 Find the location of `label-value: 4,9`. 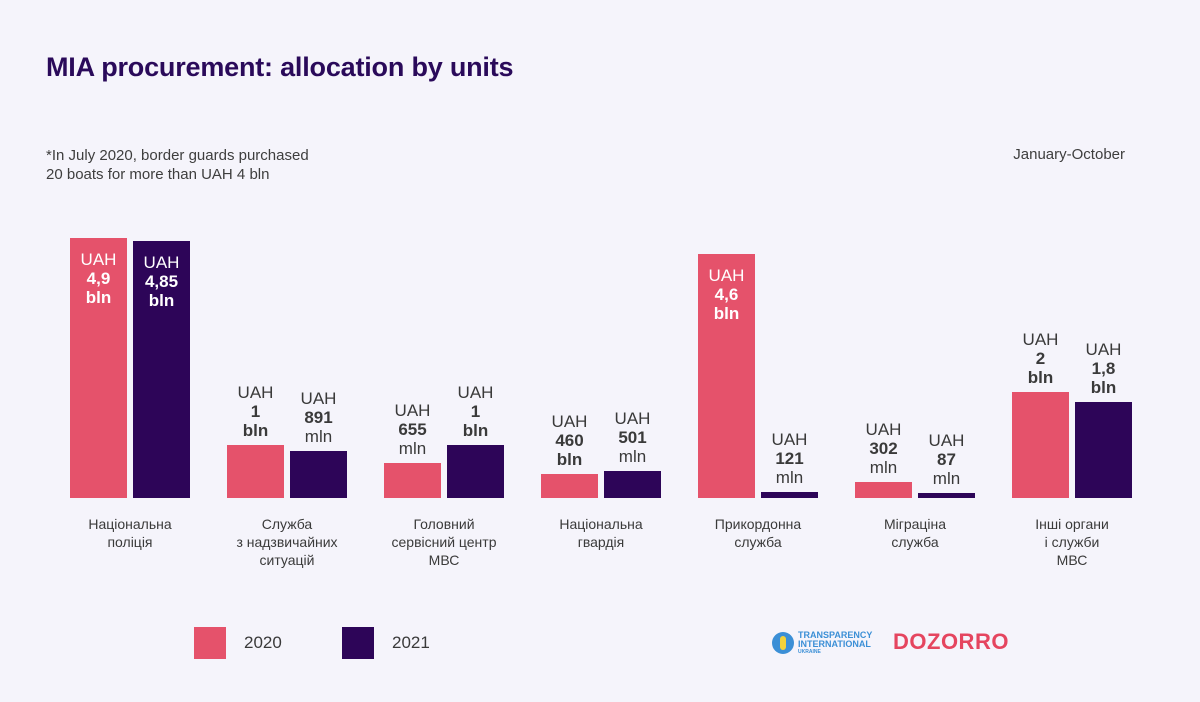

label-value: 4,9 is located at coordinates (98, 278).